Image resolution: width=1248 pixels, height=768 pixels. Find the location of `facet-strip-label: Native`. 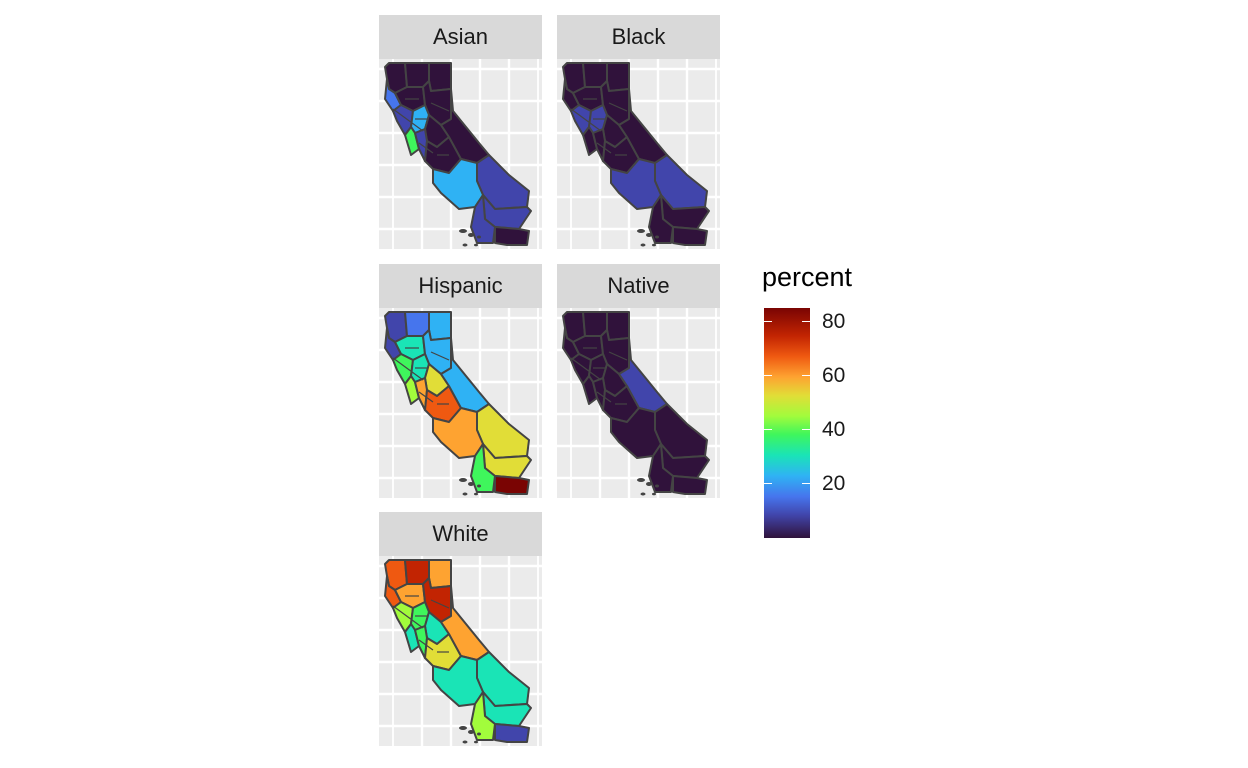

facet-strip-label: Native is located at coordinates (638, 286).